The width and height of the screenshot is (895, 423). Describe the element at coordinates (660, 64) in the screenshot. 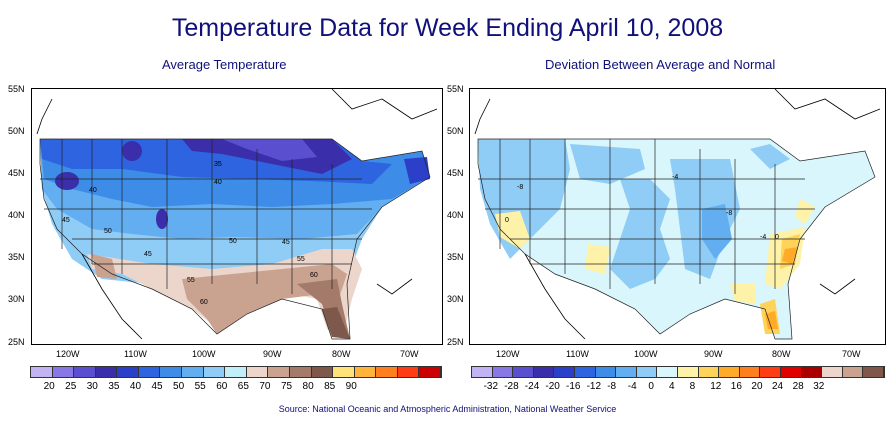

I see `right-map-title: Deviation Between Average and Normal` at that location.